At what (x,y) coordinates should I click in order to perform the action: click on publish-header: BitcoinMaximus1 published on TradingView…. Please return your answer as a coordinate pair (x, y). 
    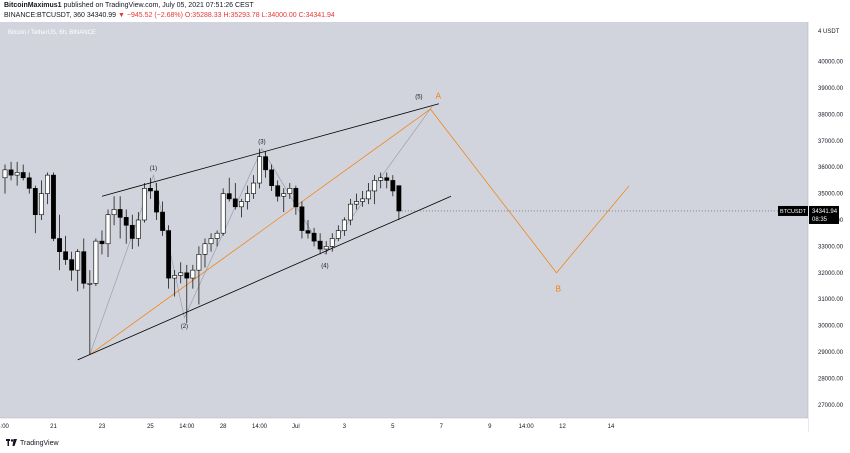
    Looking at the image, I should click on (129, 5).